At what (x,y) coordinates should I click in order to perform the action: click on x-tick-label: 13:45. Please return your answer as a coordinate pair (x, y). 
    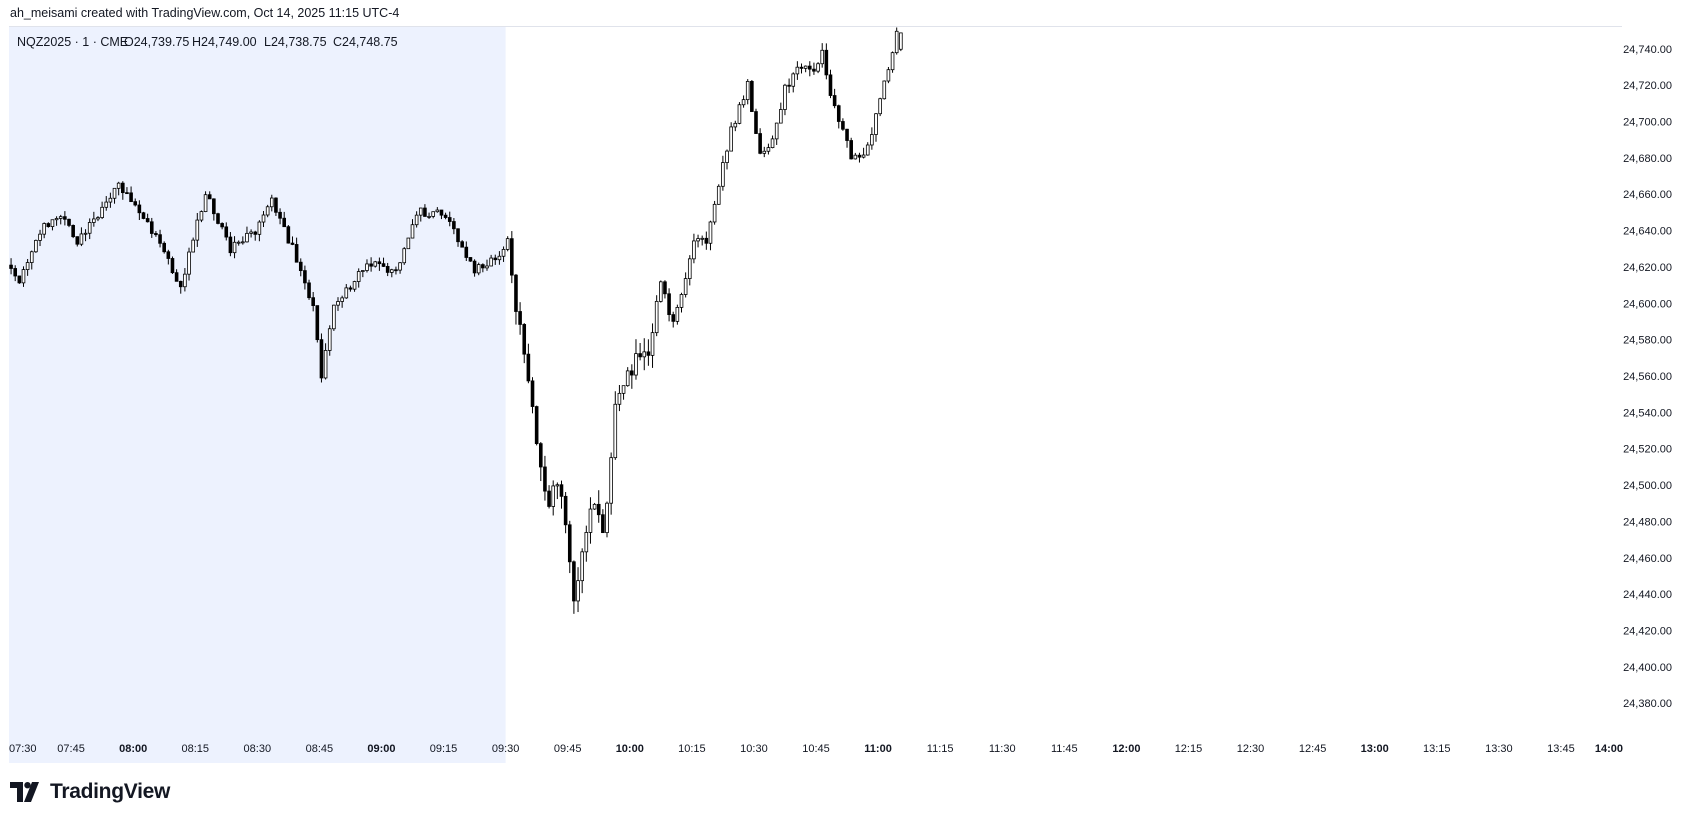
    Looking at the image, I should click on (1561, 749).